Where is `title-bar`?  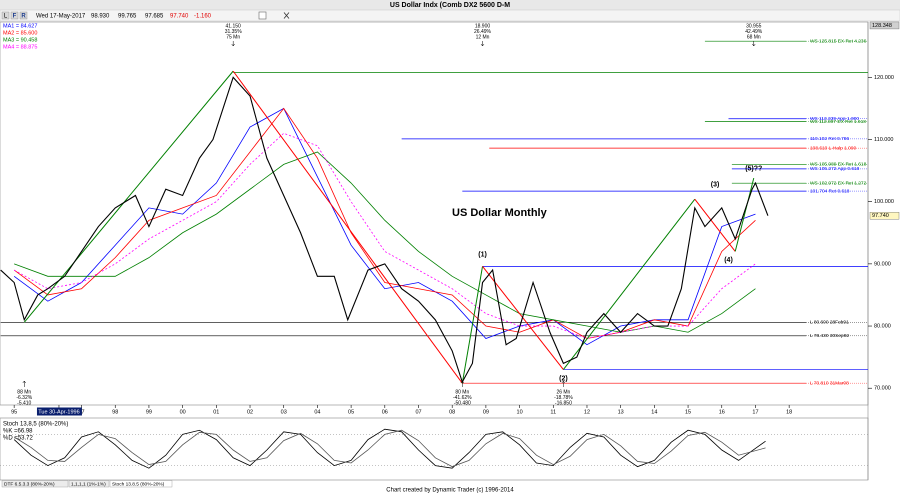
title-bar is located at coordinates (450, 5).